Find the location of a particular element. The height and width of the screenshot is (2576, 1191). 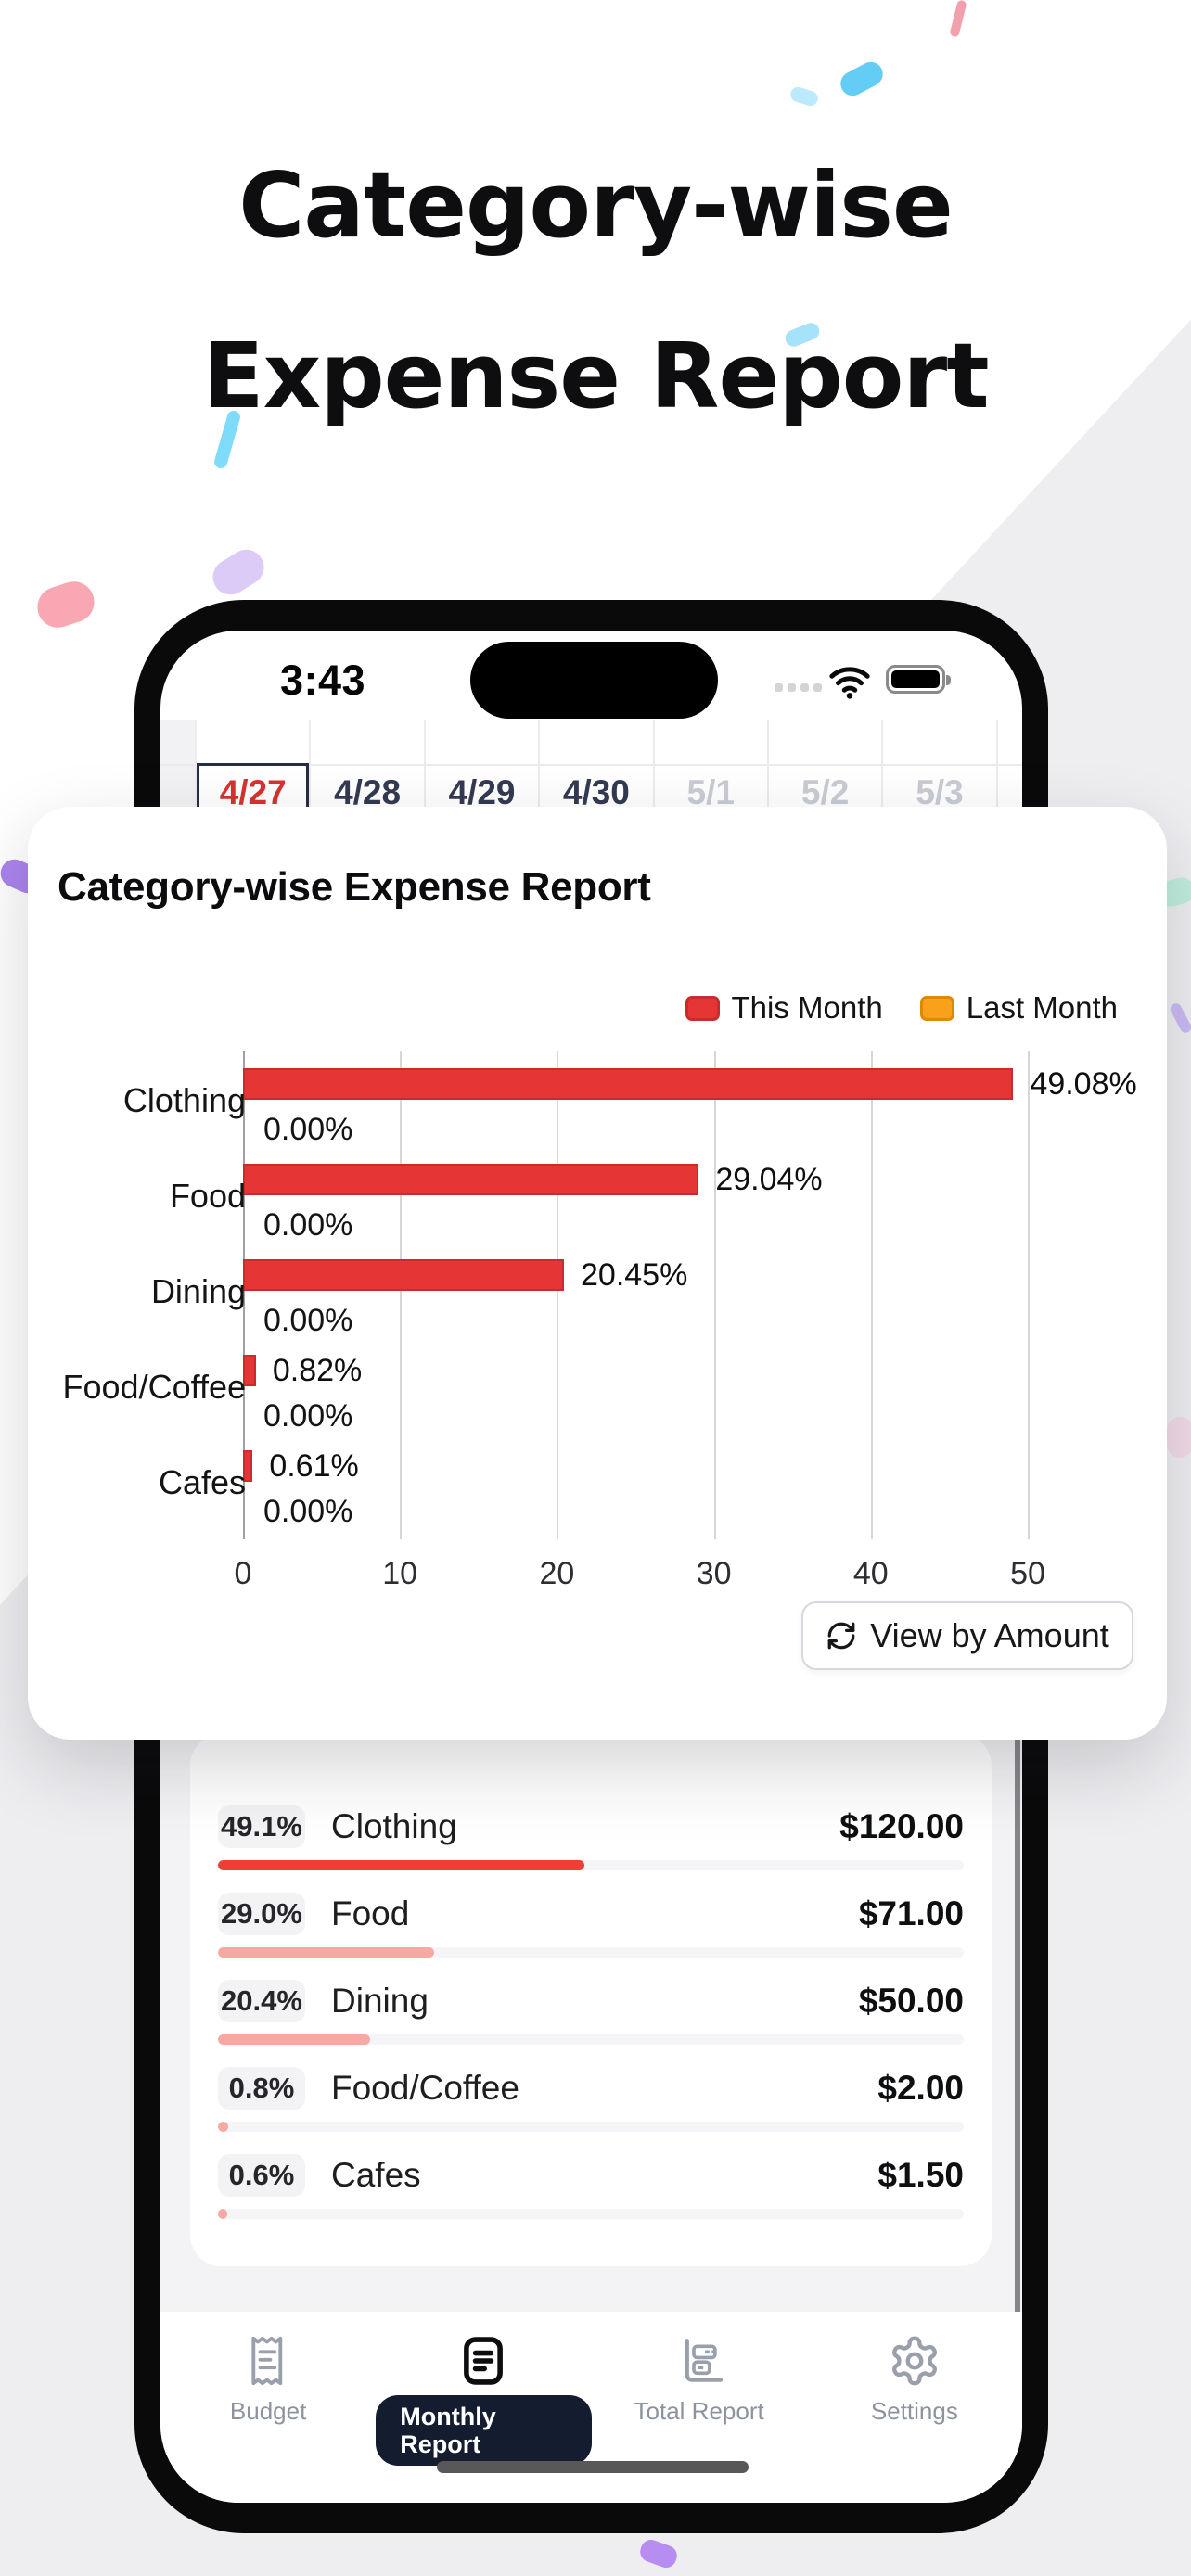

category-axis-label: Food is located at coordinates (207, 1196).